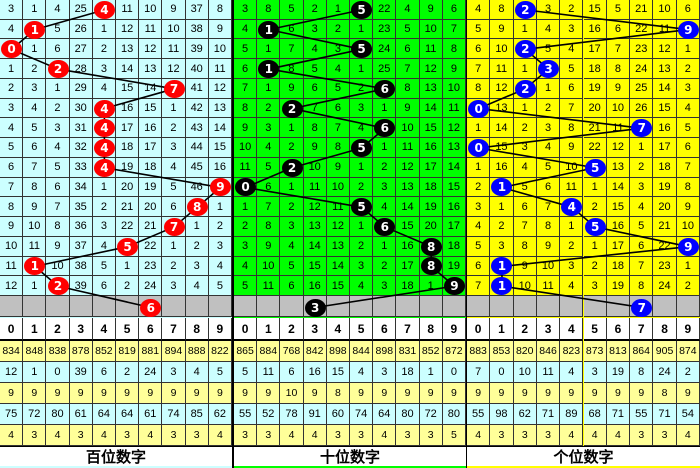 This screenshot has width=700, height=468. I want to click on omission-cell: 20, so click(665, 207).